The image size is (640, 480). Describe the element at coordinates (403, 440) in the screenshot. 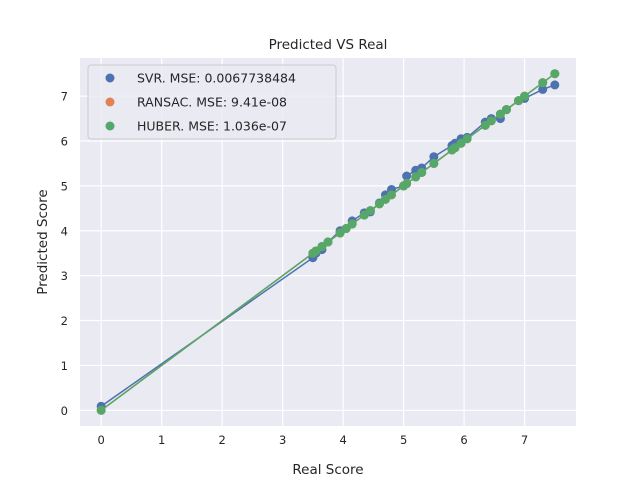

I see `x-tick-label: 5` at that location.